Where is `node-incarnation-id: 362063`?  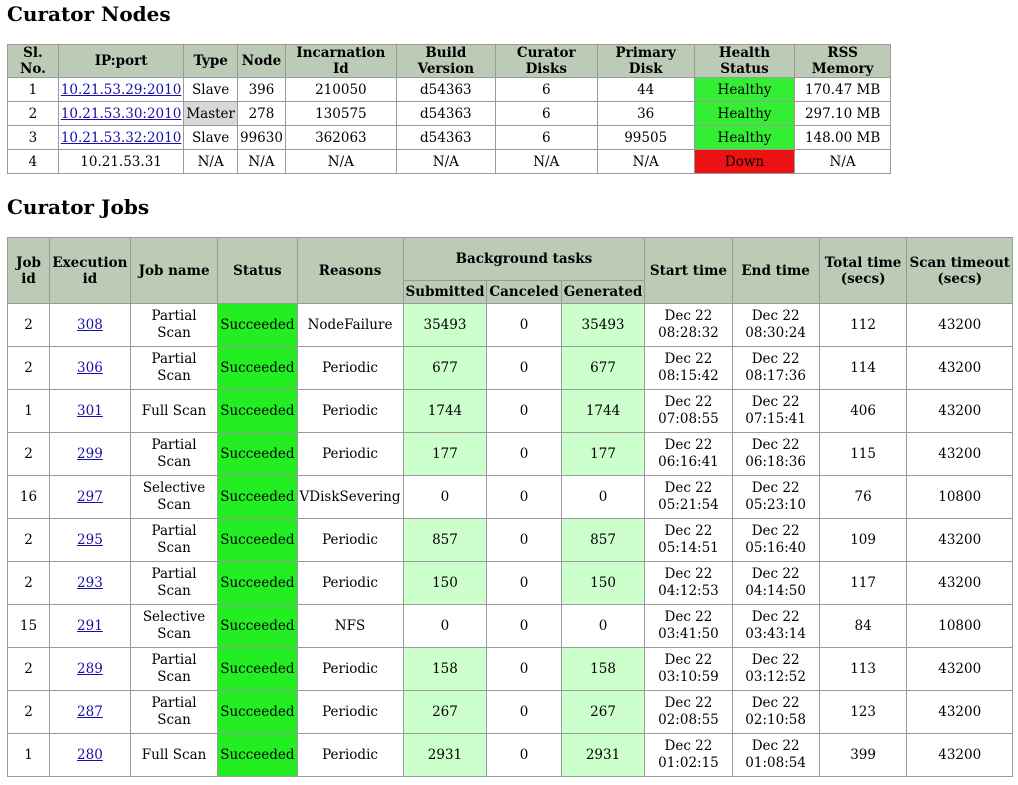 node-incarnation-id: 362063 is located at coordinates (340, 137).